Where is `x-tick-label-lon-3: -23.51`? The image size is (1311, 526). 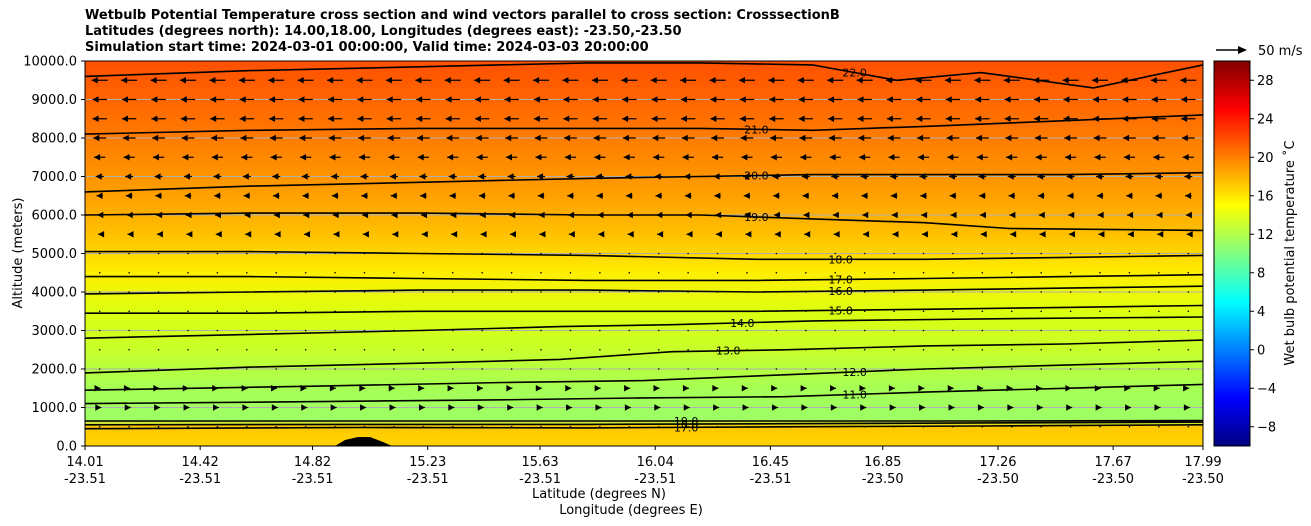
x-tick-label-lon-3: -23.51 is located at coordinates (428, 479).